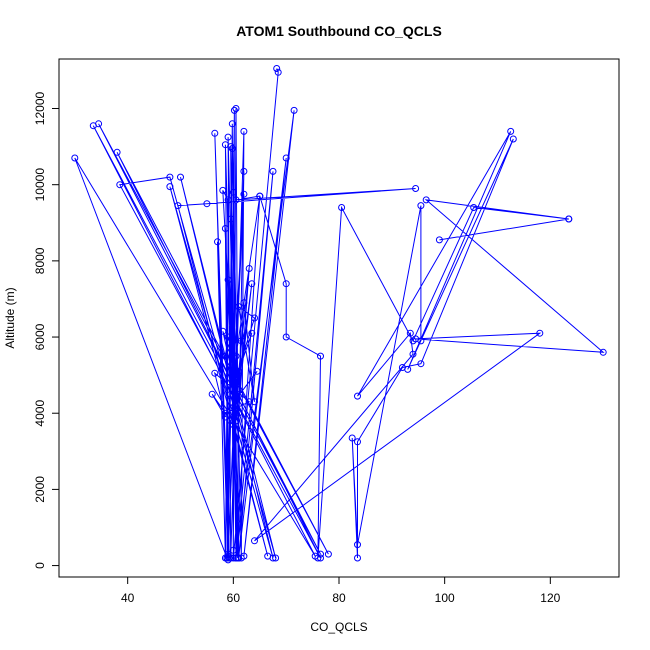  I want to click on y-tick-label: 2000, so click(40, 489).